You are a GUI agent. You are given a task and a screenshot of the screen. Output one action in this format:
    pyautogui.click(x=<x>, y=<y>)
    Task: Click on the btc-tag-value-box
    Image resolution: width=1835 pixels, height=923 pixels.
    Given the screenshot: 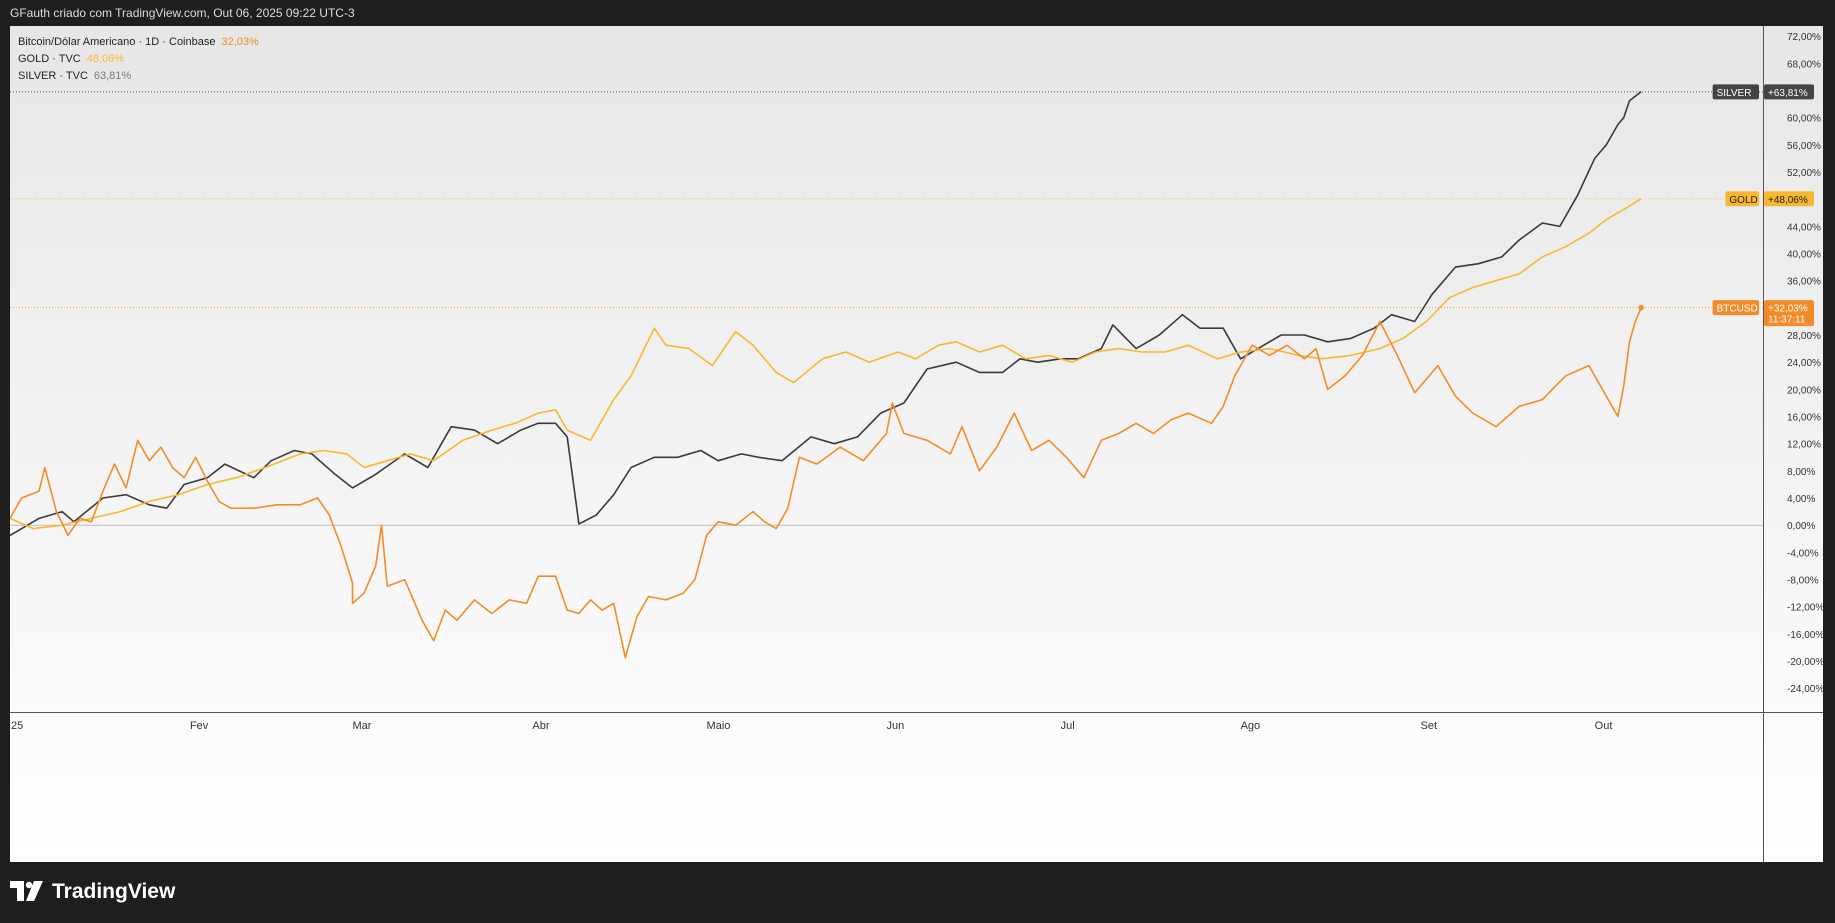 What is the action you would take?
    pyautogui.click(x=1789, y=313)
    